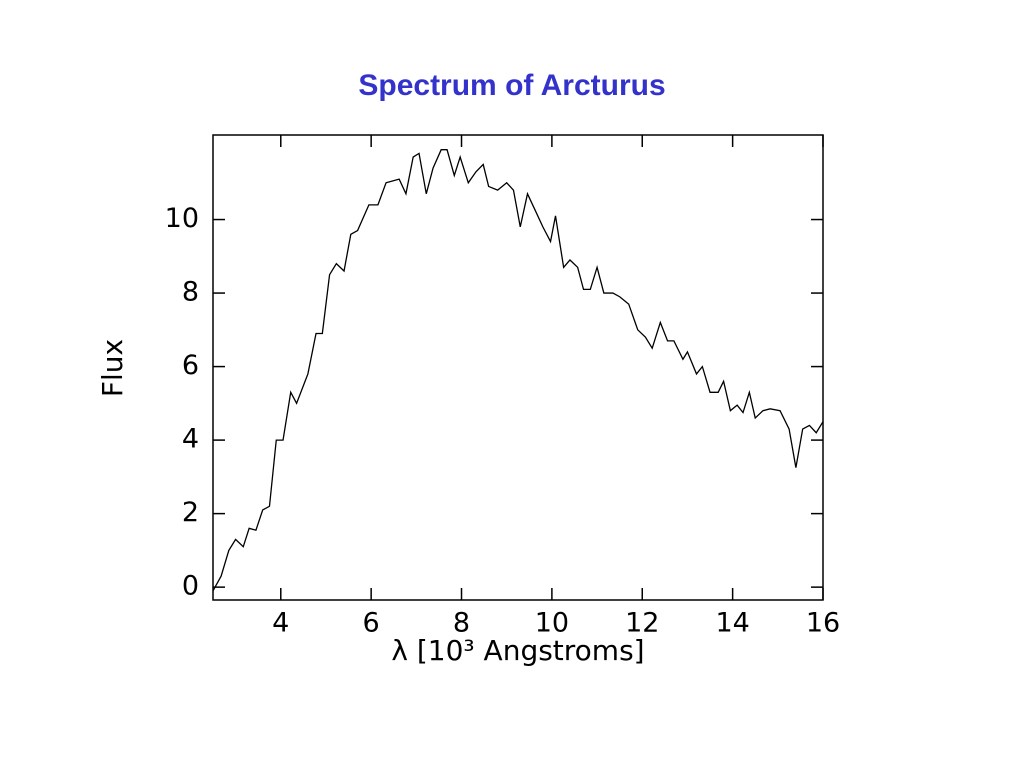  What do you see at coordinates (642, 623) in the screenshot?
I see `x-tick-label: 12` at bounding box center [642, 623].